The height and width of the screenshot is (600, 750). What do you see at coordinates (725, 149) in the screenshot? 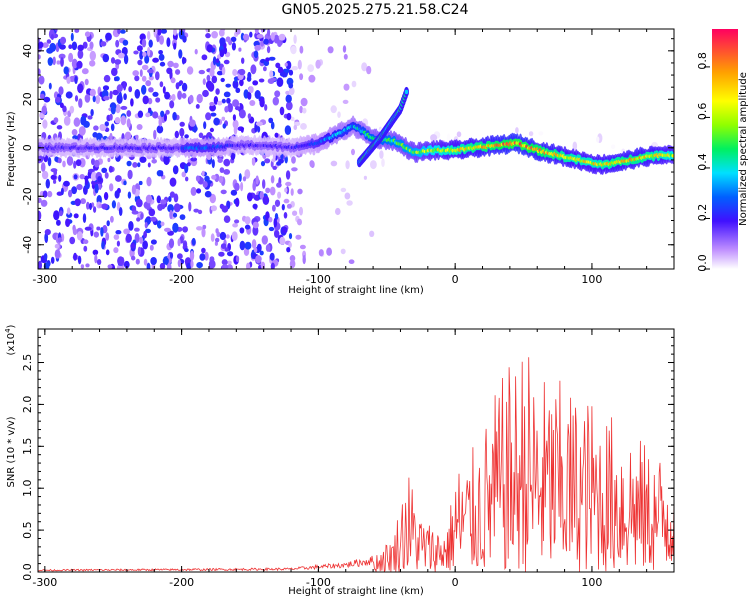
I see `colorbar-gradient` at bounding box center [725, 149].